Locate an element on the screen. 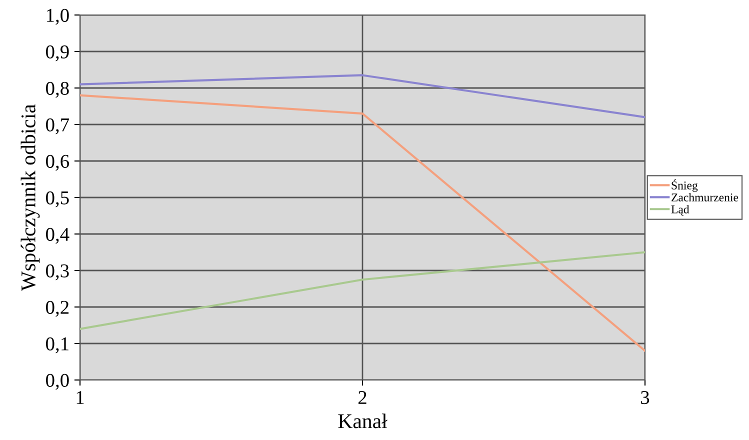 The height and width of the screenshot is (440, 749). y-tick-label: 0,8 is located at coordinates (57, 90).